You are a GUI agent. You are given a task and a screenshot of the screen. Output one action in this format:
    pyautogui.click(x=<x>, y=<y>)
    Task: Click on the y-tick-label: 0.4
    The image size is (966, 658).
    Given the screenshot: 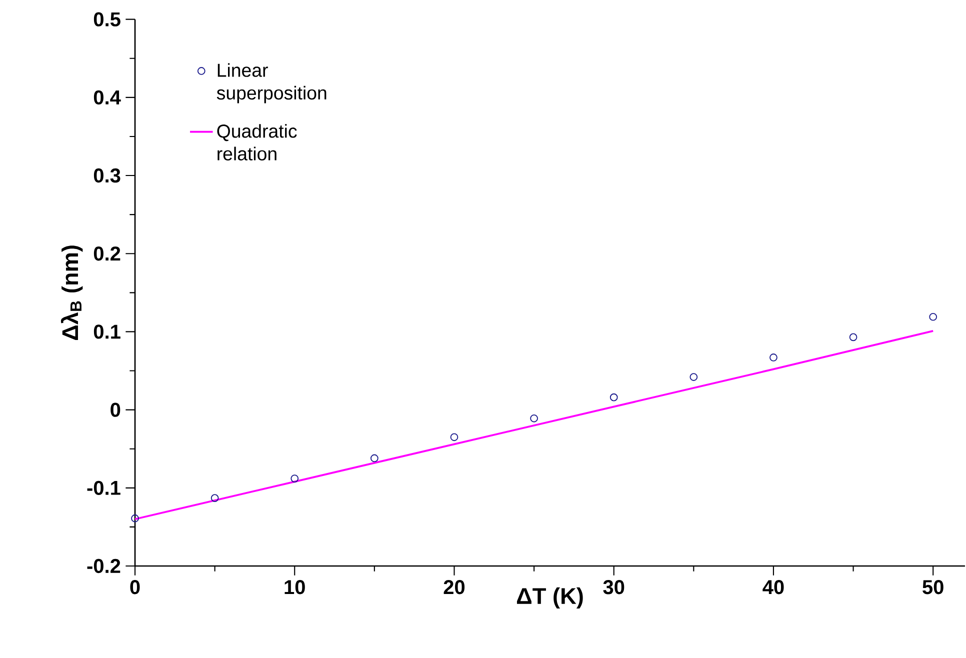 What is the action you would take?
    pyautogui.click(x=107, y=97)
    